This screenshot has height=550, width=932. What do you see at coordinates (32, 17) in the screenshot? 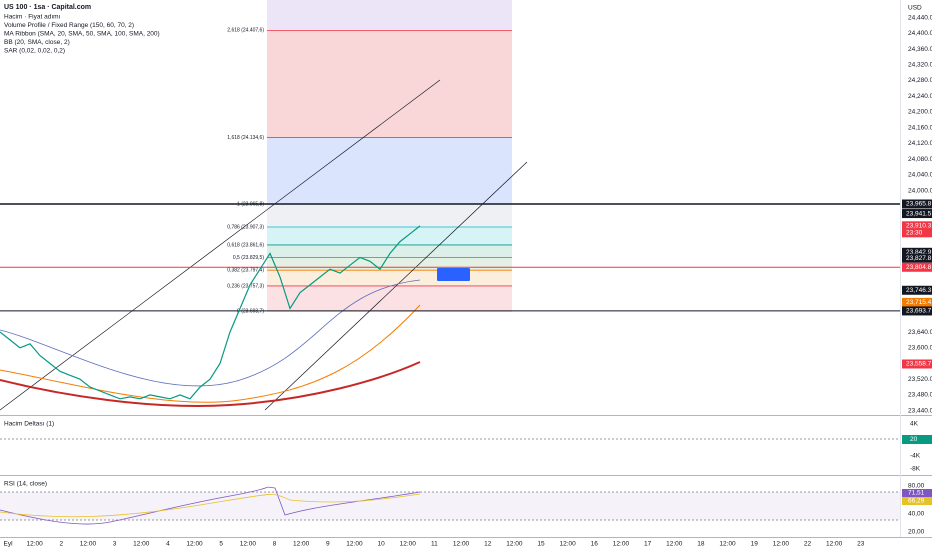
I see `indicator-label: Hacim · Fiyat adımı` at bounding box center [32, 17].